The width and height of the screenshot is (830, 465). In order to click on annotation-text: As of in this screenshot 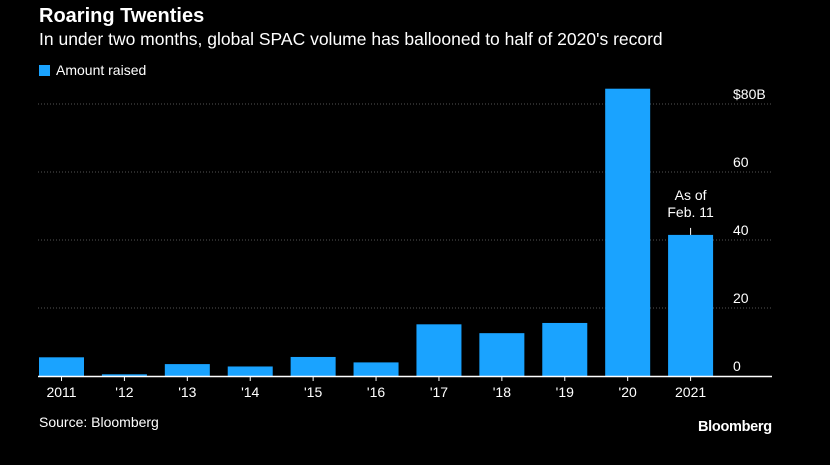, I will do `click(691, 195)`.